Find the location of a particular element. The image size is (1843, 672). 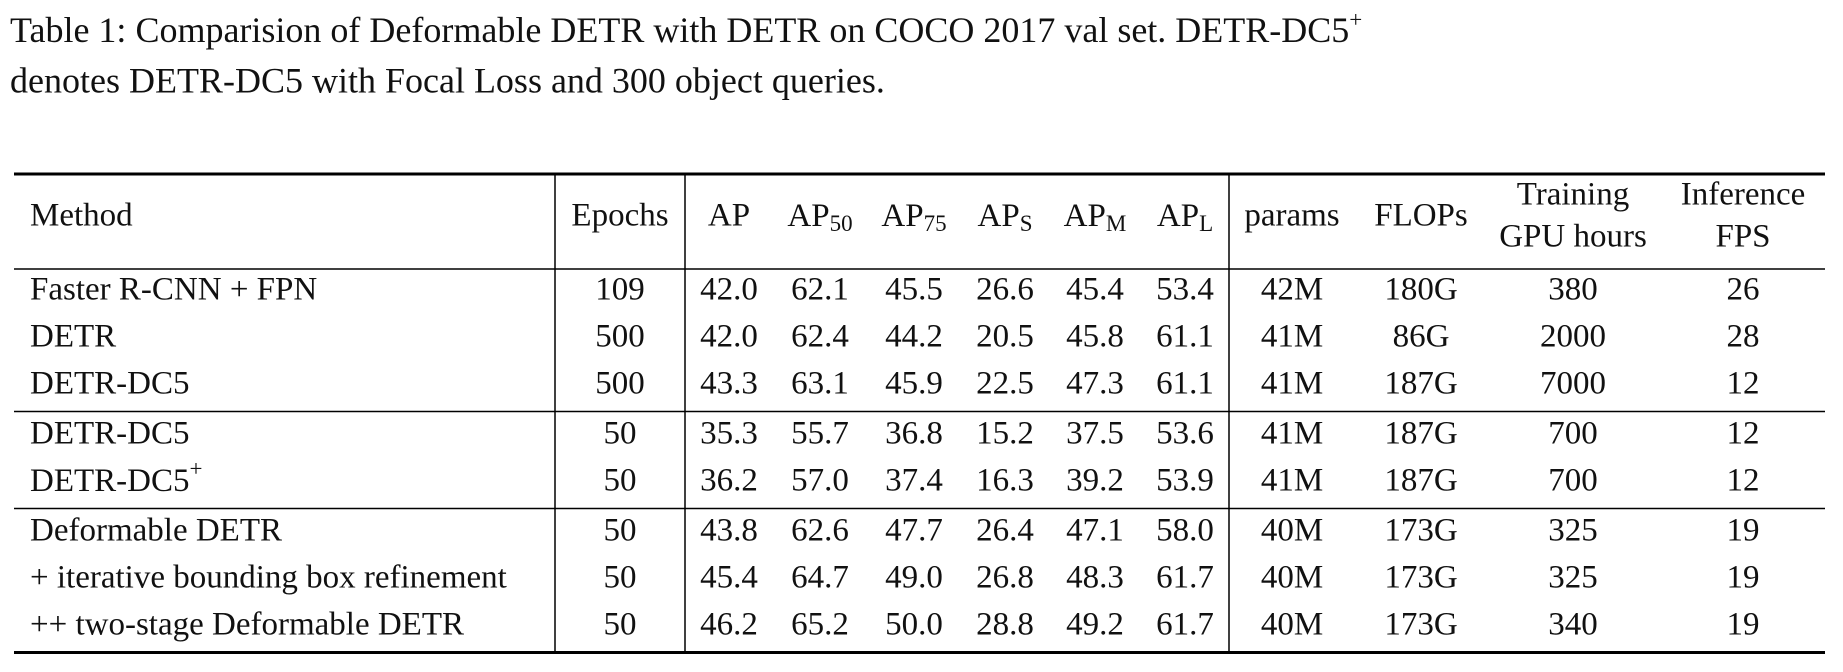

value-cell: 187G is located at coordinates (1420, 434).